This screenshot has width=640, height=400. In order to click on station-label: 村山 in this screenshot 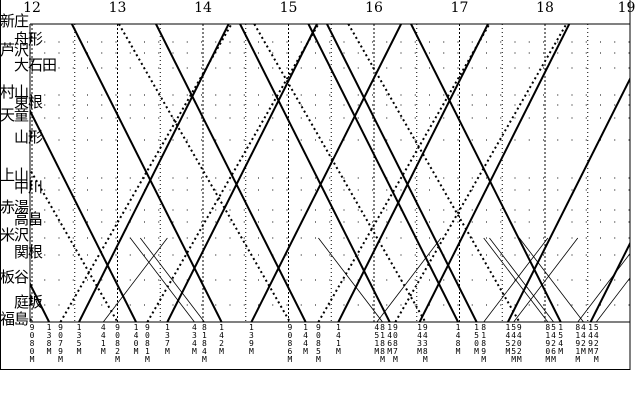, I will do `click(14, 92)`.